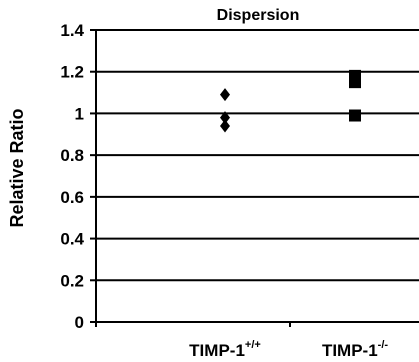  I want to click on y-tick-label: 1.4, so click(72, 30).